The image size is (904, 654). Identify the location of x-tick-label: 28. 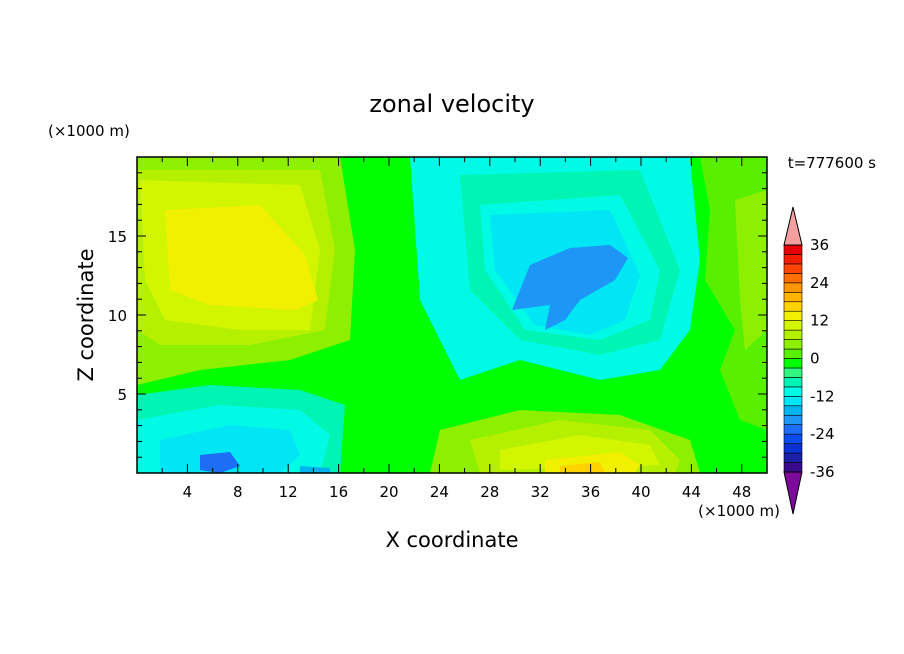
(489, 492).